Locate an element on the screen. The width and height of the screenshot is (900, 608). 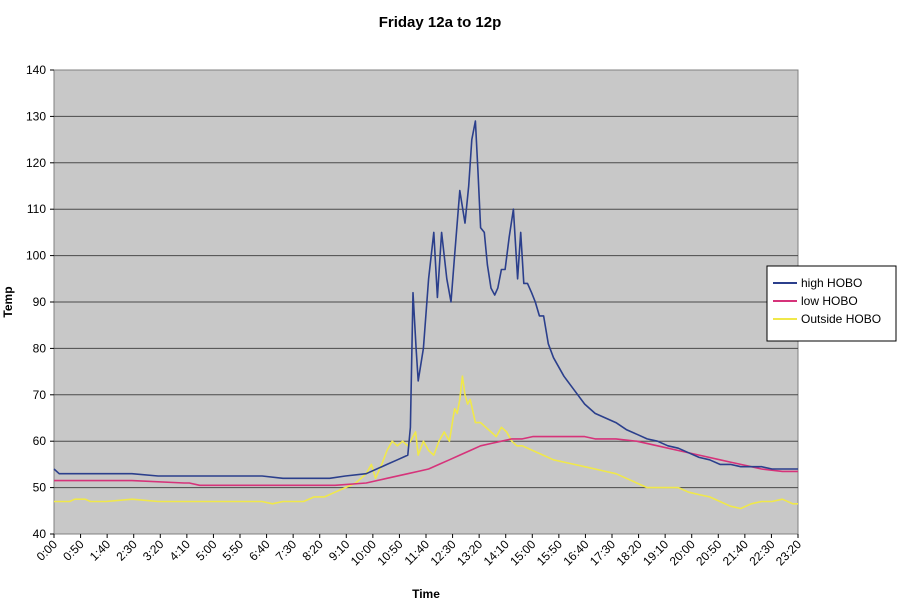
y-tick-label: 90 is located at coordinates (40, 302).